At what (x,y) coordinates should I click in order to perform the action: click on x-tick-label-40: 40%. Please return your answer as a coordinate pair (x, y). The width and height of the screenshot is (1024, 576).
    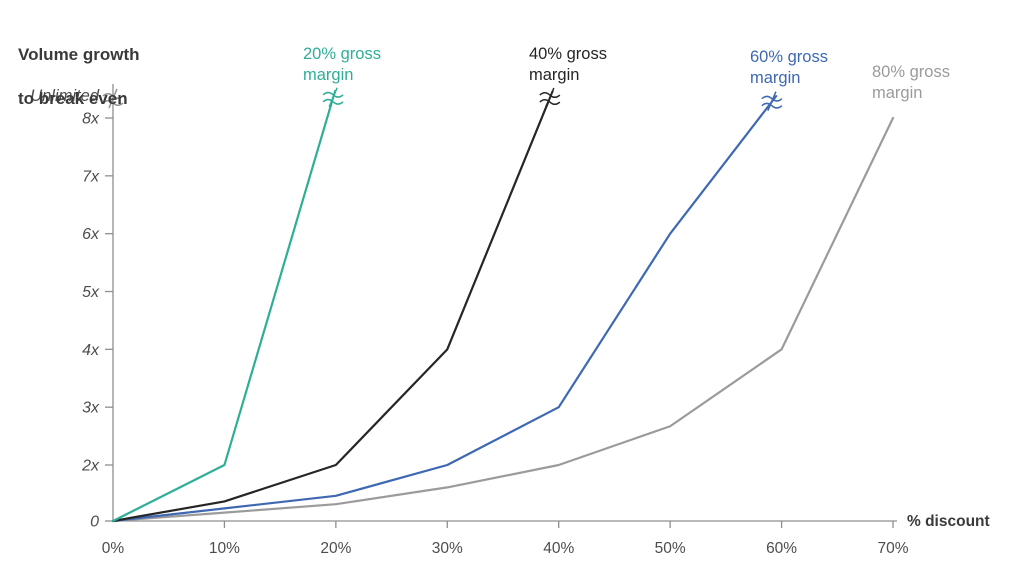
    Looking at the image, I should click on (558, 548).